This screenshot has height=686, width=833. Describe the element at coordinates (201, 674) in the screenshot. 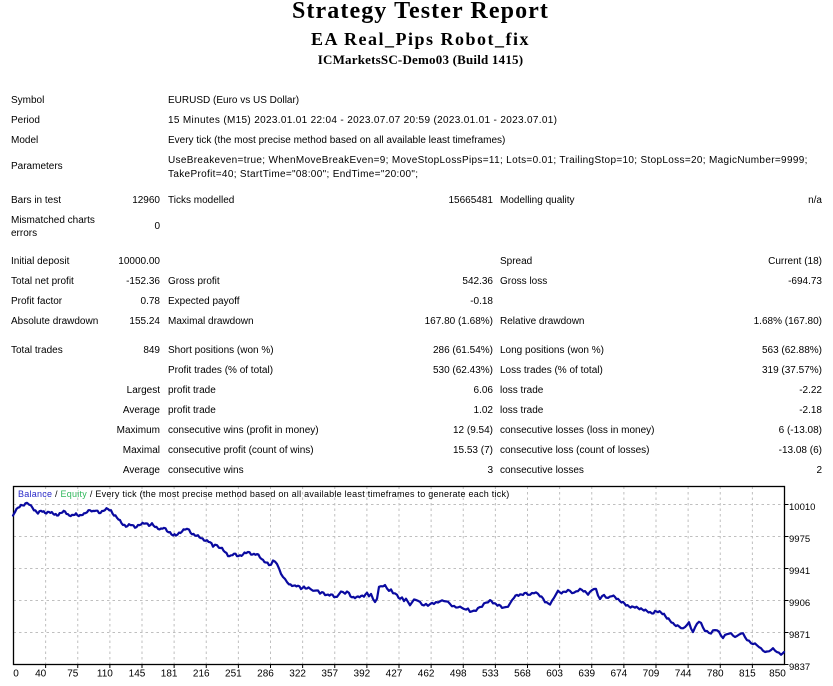

I see `svg-text: 216` at that location.